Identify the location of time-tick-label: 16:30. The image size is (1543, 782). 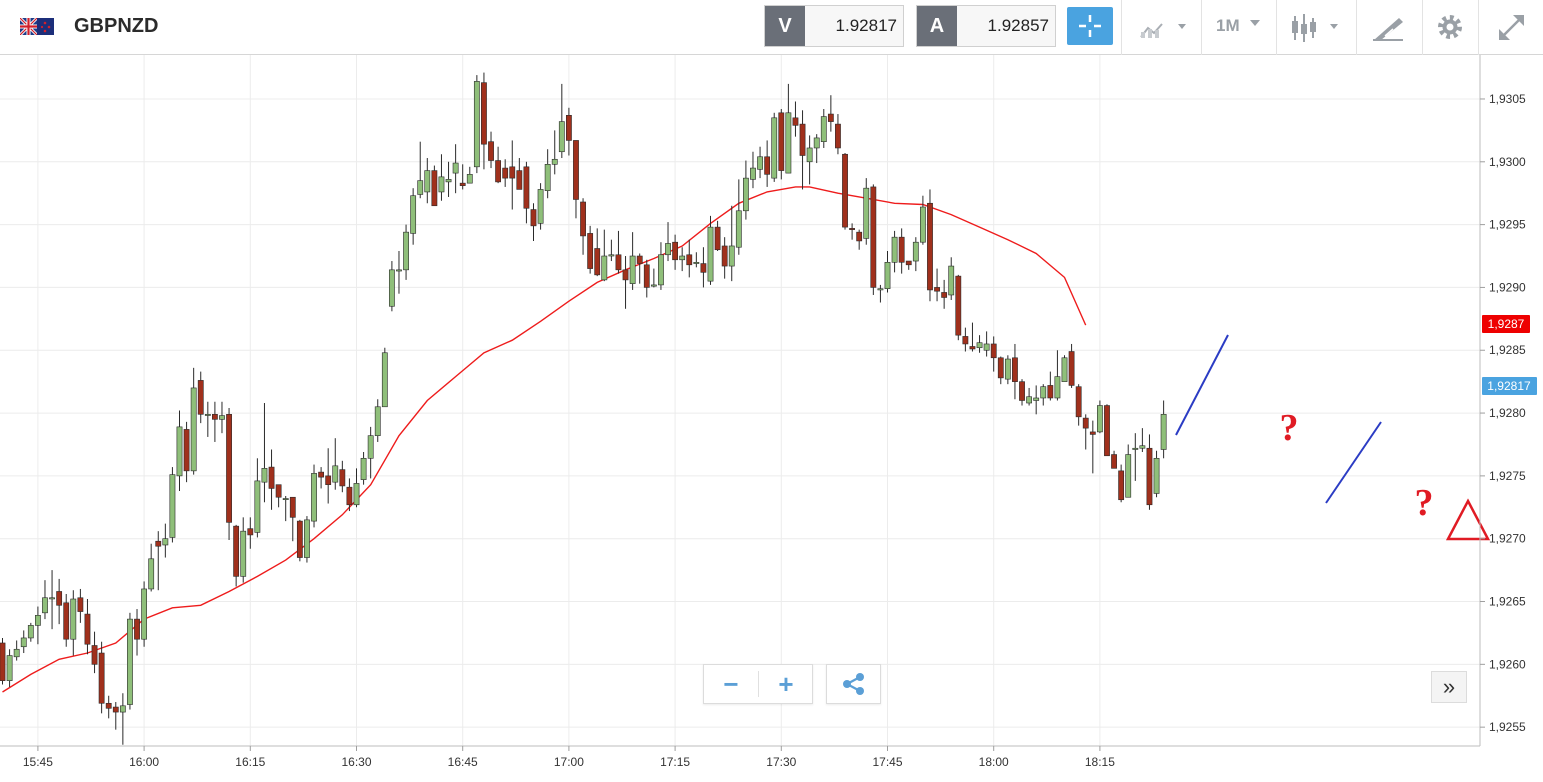
(356, 762).